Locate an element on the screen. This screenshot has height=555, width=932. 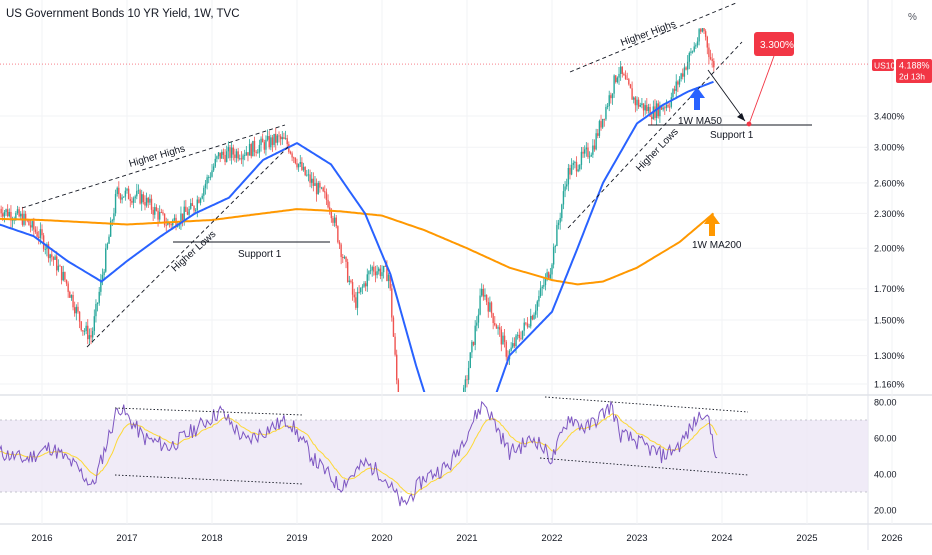
percent-toggle: % is located at coordinates (912, 17).